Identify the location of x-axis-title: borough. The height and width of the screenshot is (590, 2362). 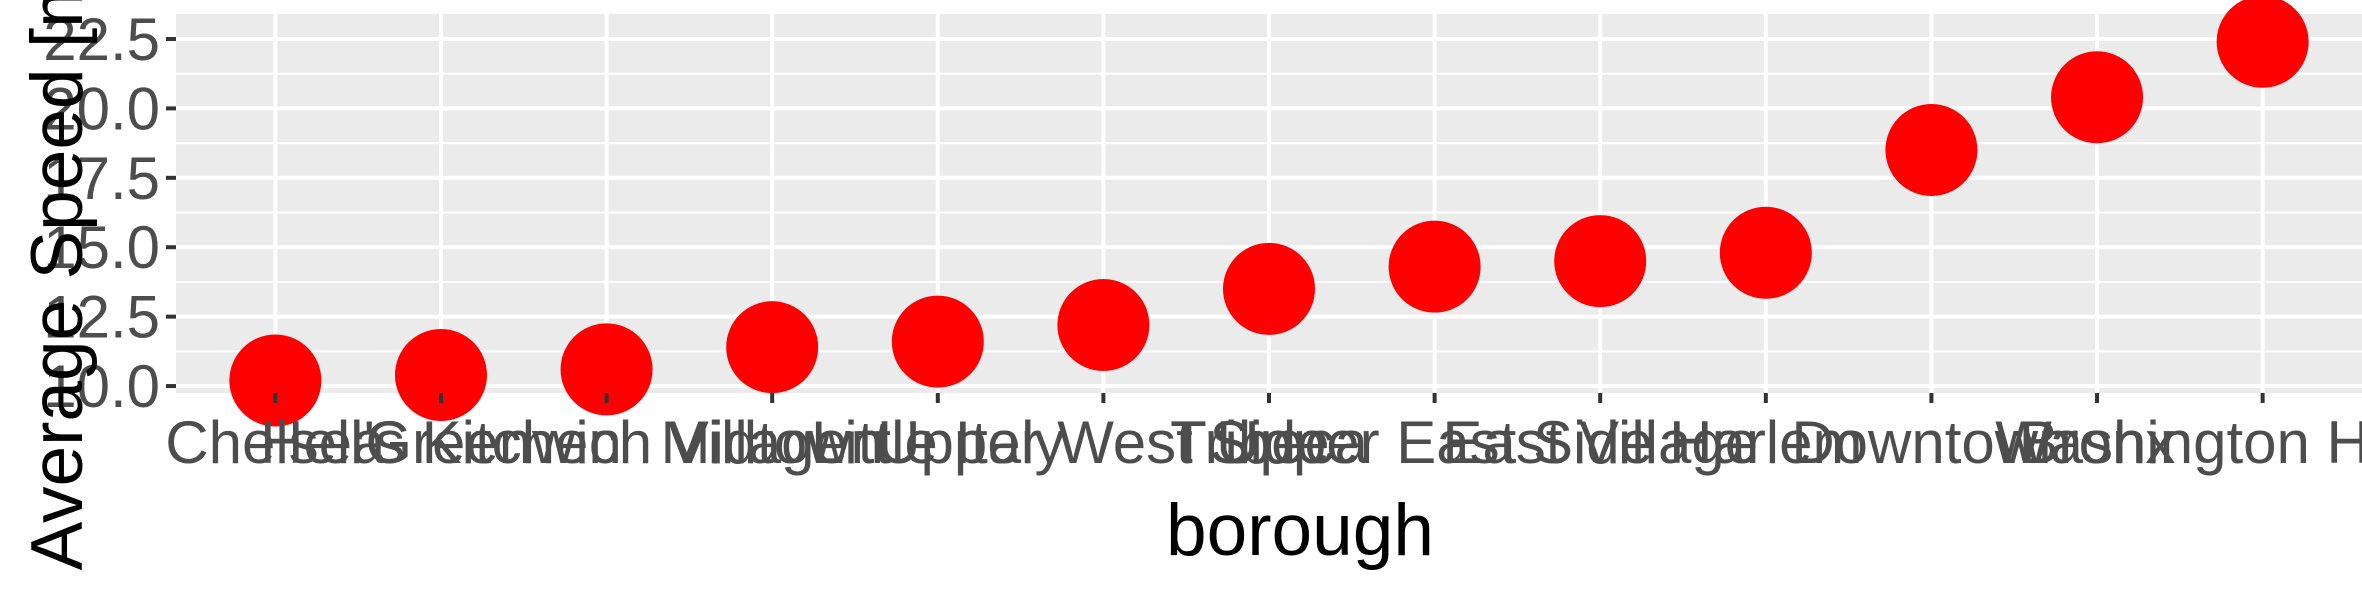
(1300, 530).